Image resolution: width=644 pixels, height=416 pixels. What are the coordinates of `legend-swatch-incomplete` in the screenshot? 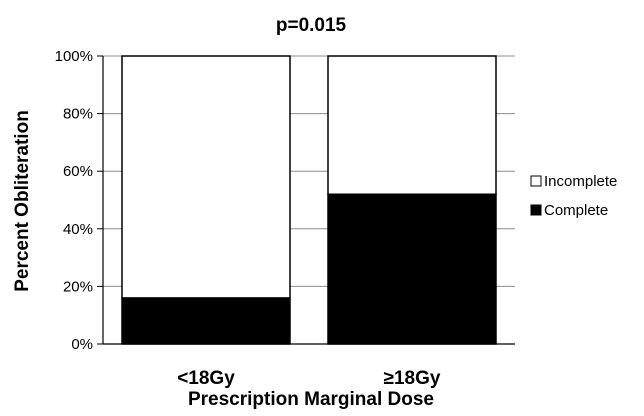 It's located at (536, 181).